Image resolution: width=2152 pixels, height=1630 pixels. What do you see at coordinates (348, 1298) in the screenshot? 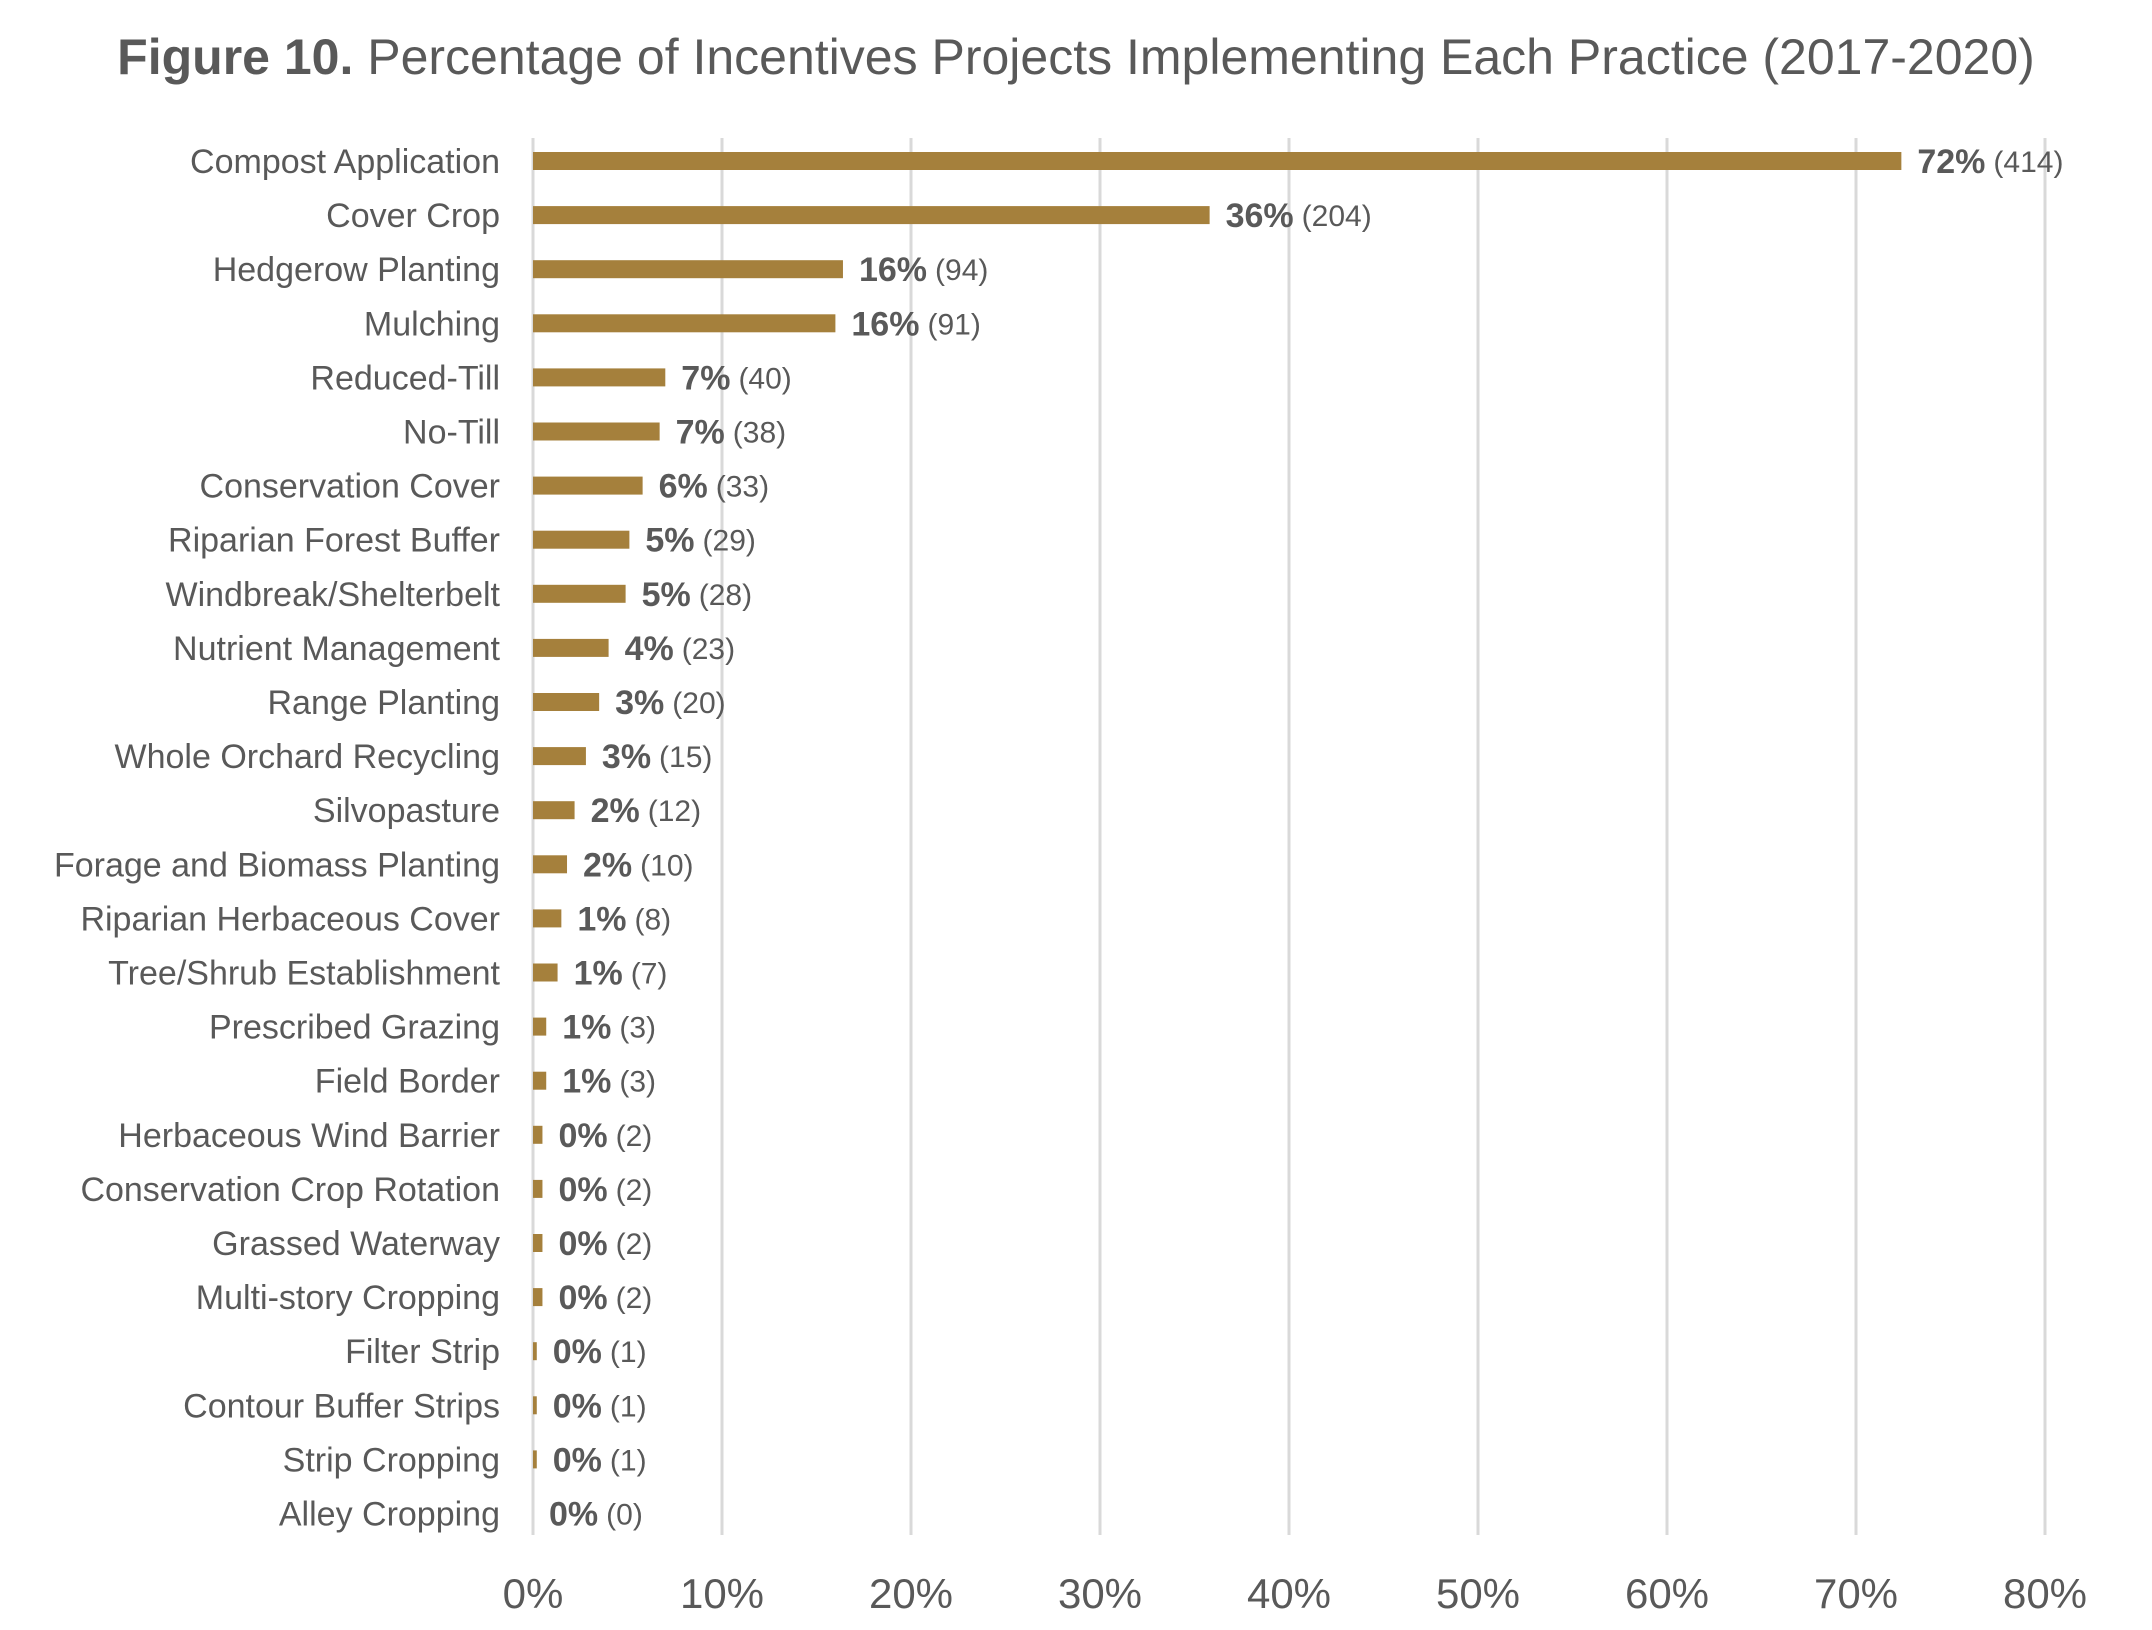
I see `category-label: Multi-story Cropping` at bounding box center [348, 1298].